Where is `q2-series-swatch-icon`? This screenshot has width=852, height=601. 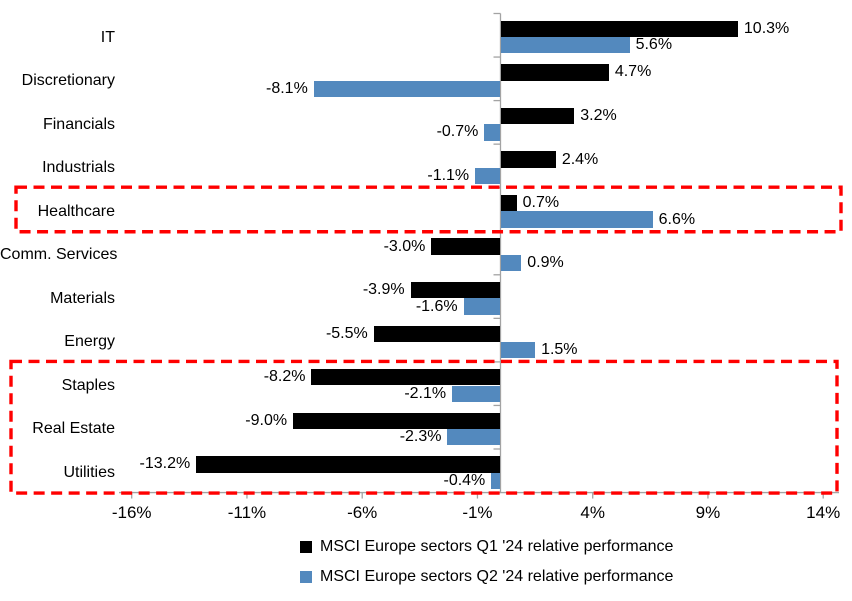
q2-series-swatch-icon is located at coordinates (306, 577).